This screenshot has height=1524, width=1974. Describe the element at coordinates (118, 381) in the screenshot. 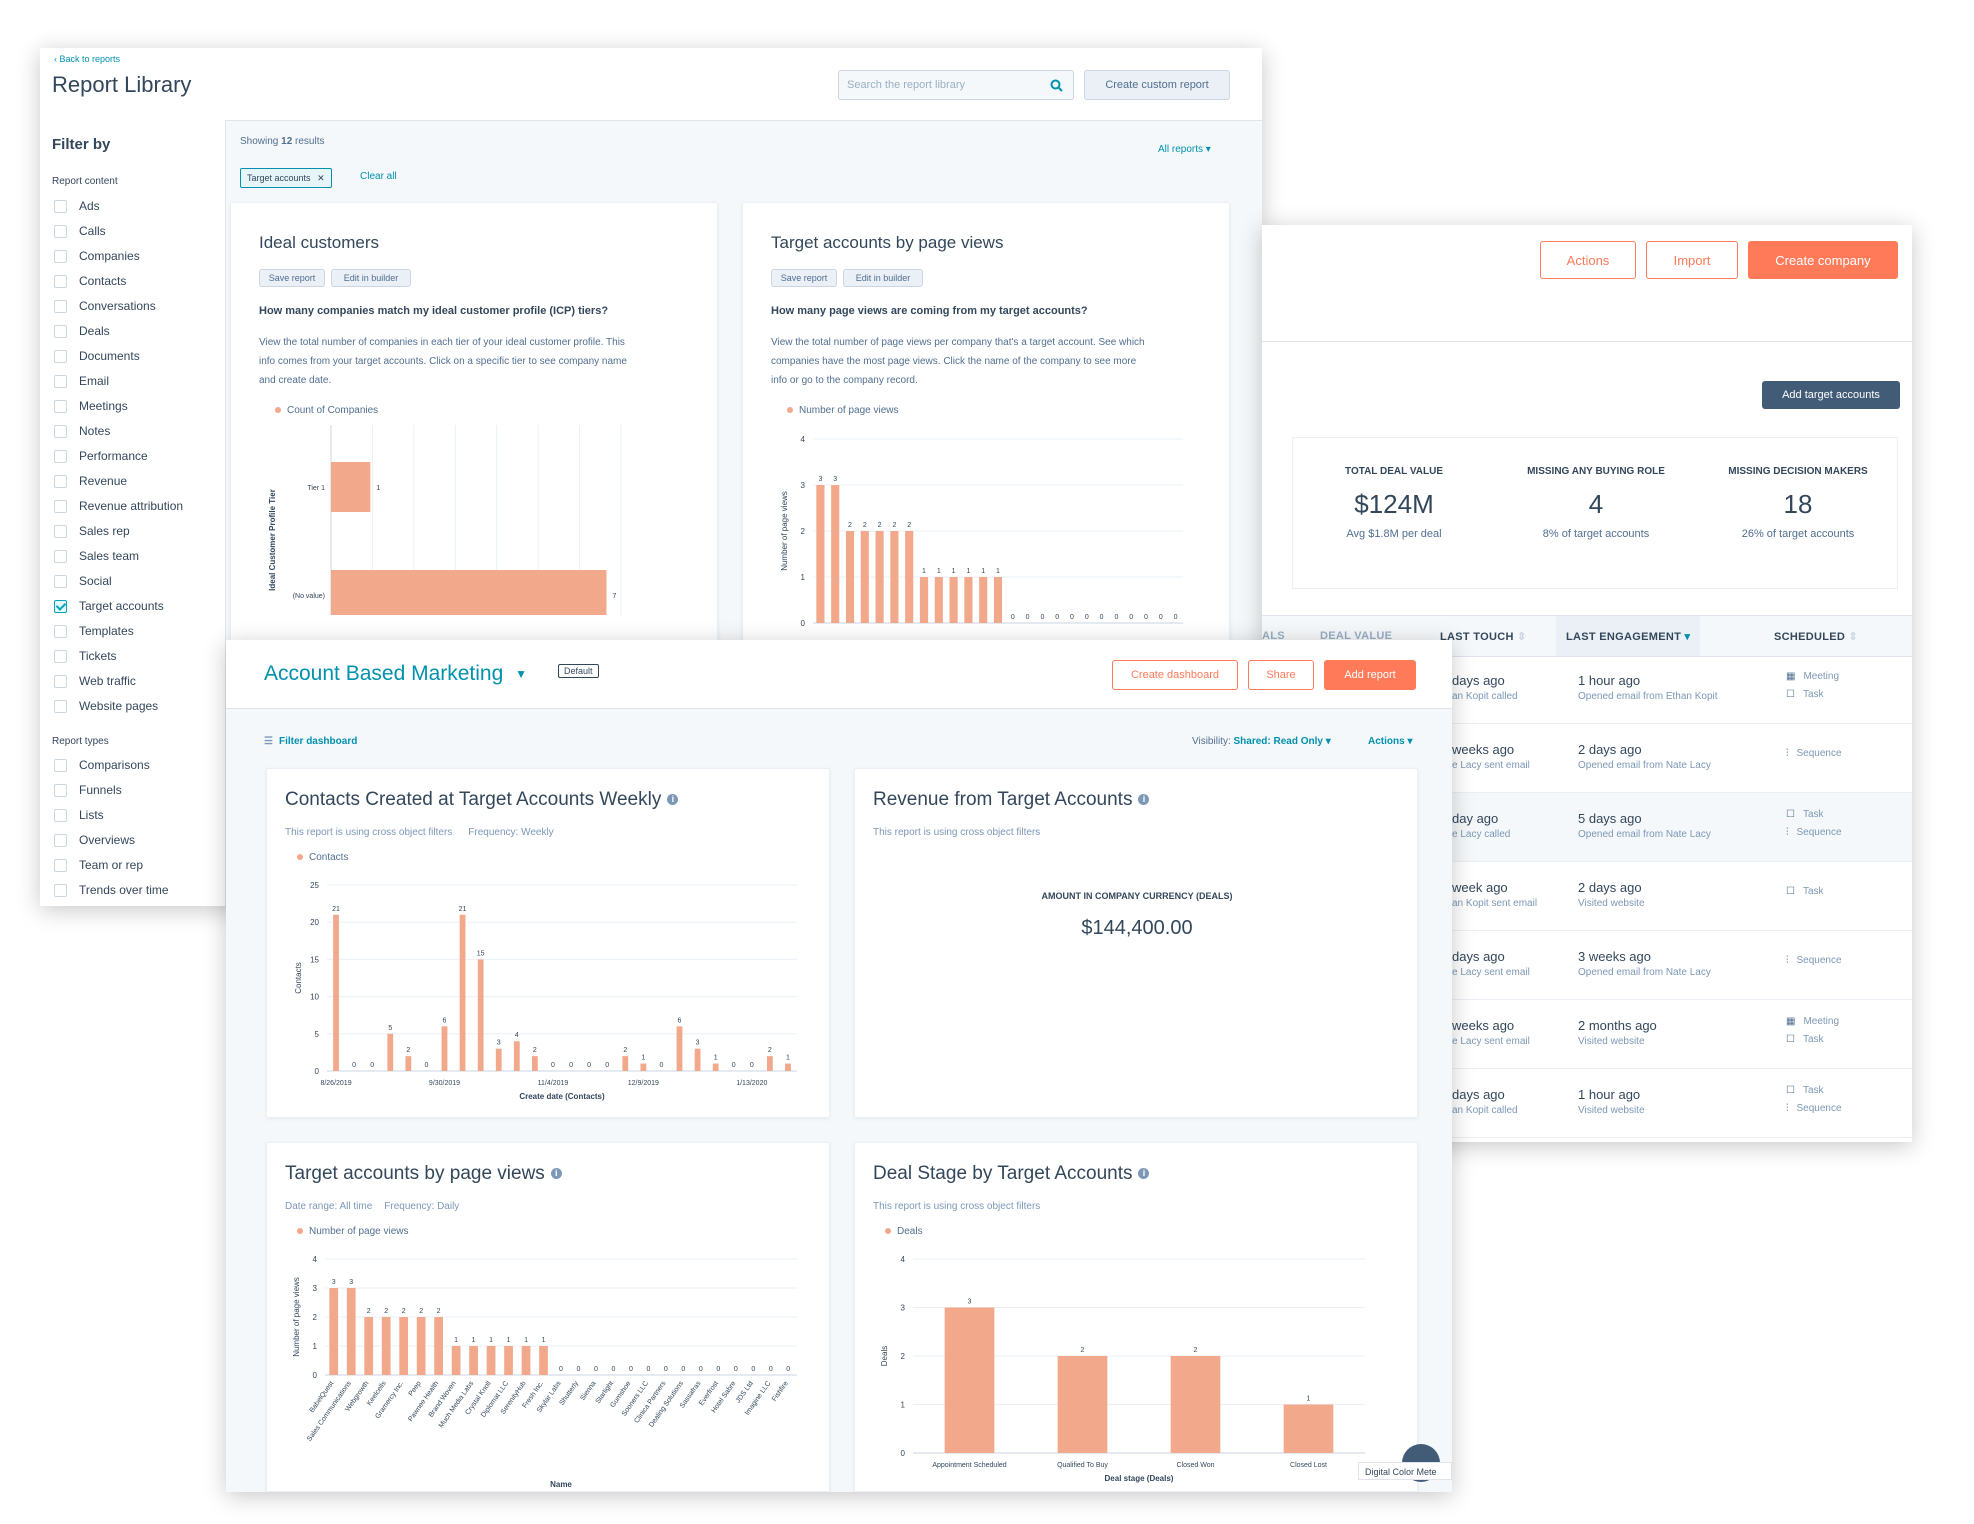

I see `filter-option: Email` at that location.